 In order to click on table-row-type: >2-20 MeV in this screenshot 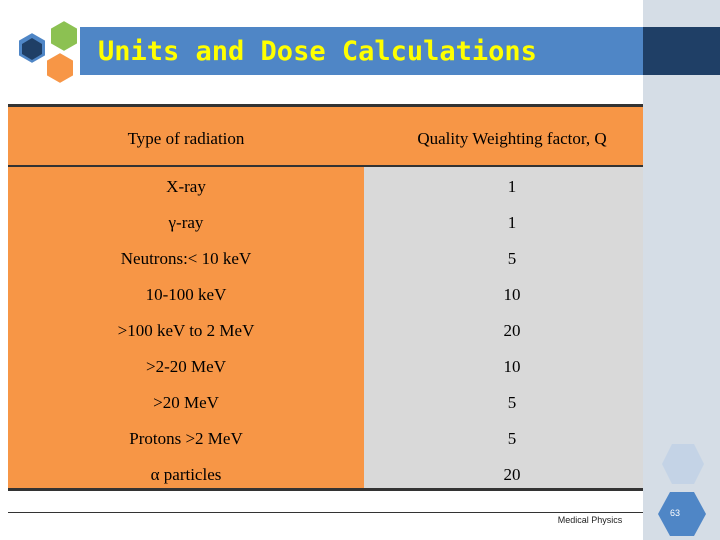, I will do `click(186, 366)`.